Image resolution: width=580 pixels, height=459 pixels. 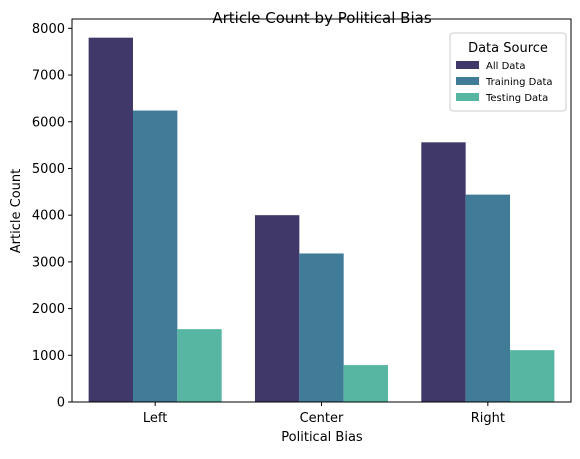 I want to click on legend-label-training-data: Training Data, so click(x=519, y=82).